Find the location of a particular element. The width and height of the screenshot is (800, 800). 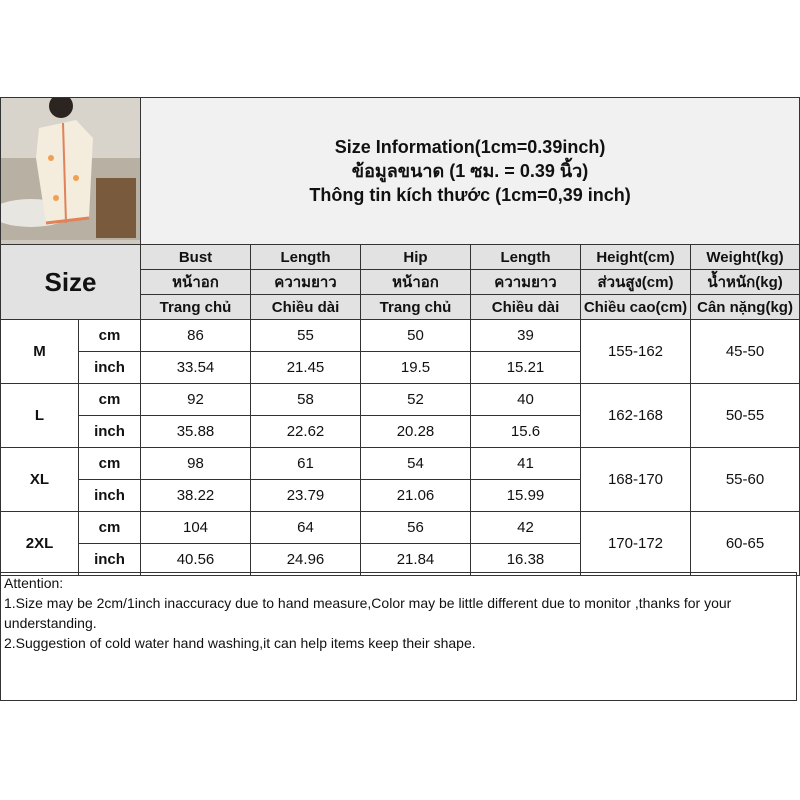

size-label: XL is located at coordinates (39, 479).